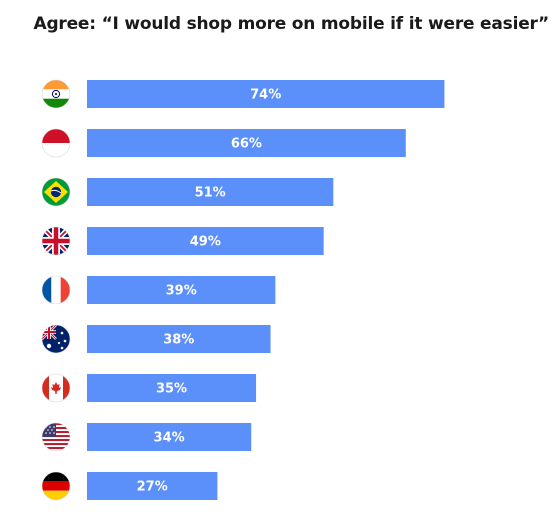 The height and width of the screenshot is (514, 559). I want to click on france-flag-icon, so click(56, 290).